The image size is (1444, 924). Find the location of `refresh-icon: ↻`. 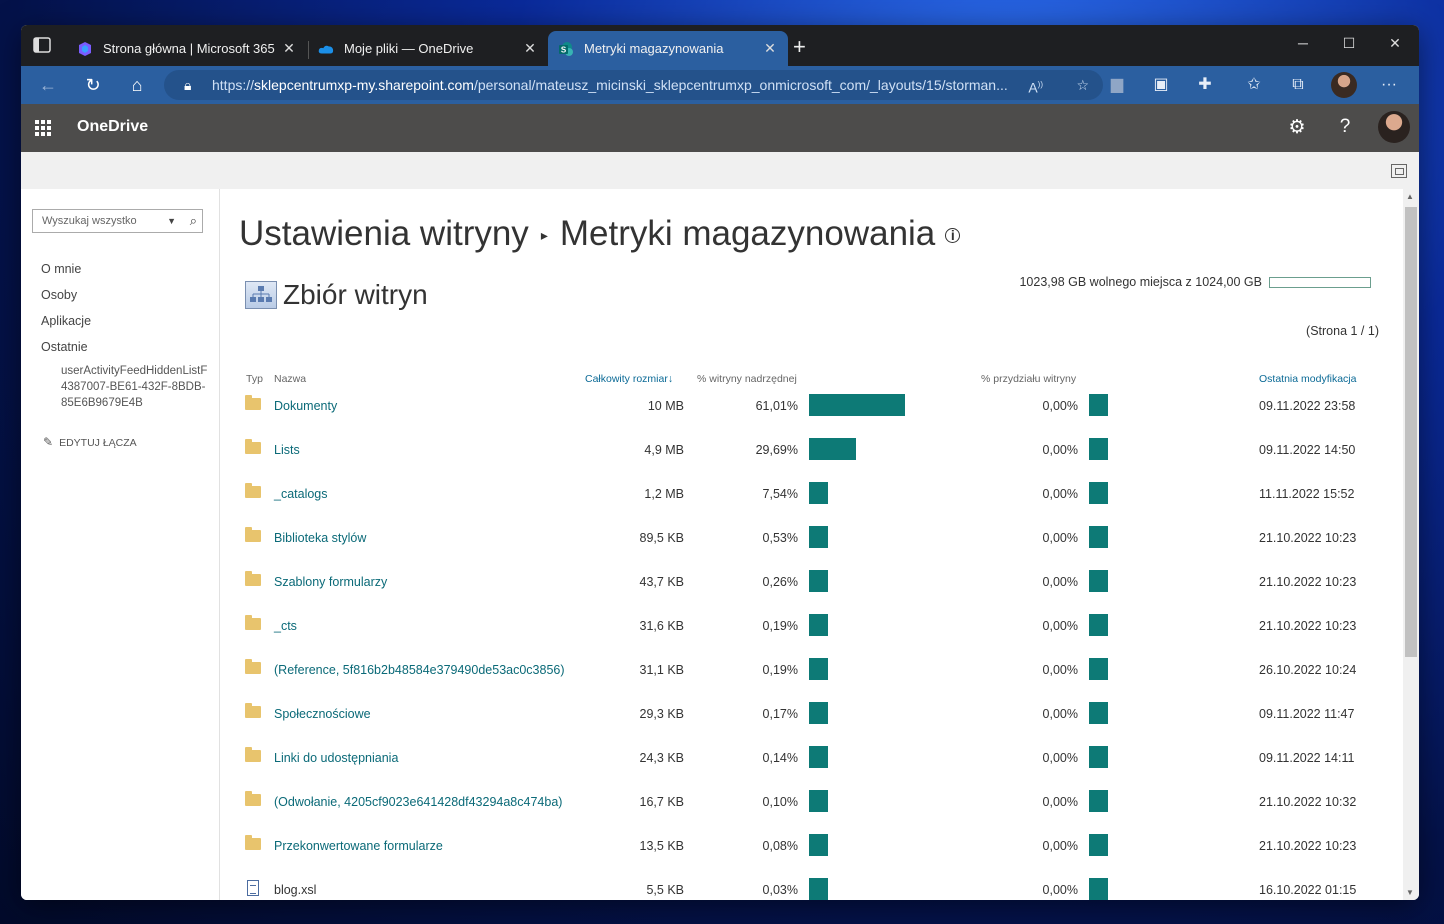

refresh-icon: ↻ is located at coordinates (93, 85).